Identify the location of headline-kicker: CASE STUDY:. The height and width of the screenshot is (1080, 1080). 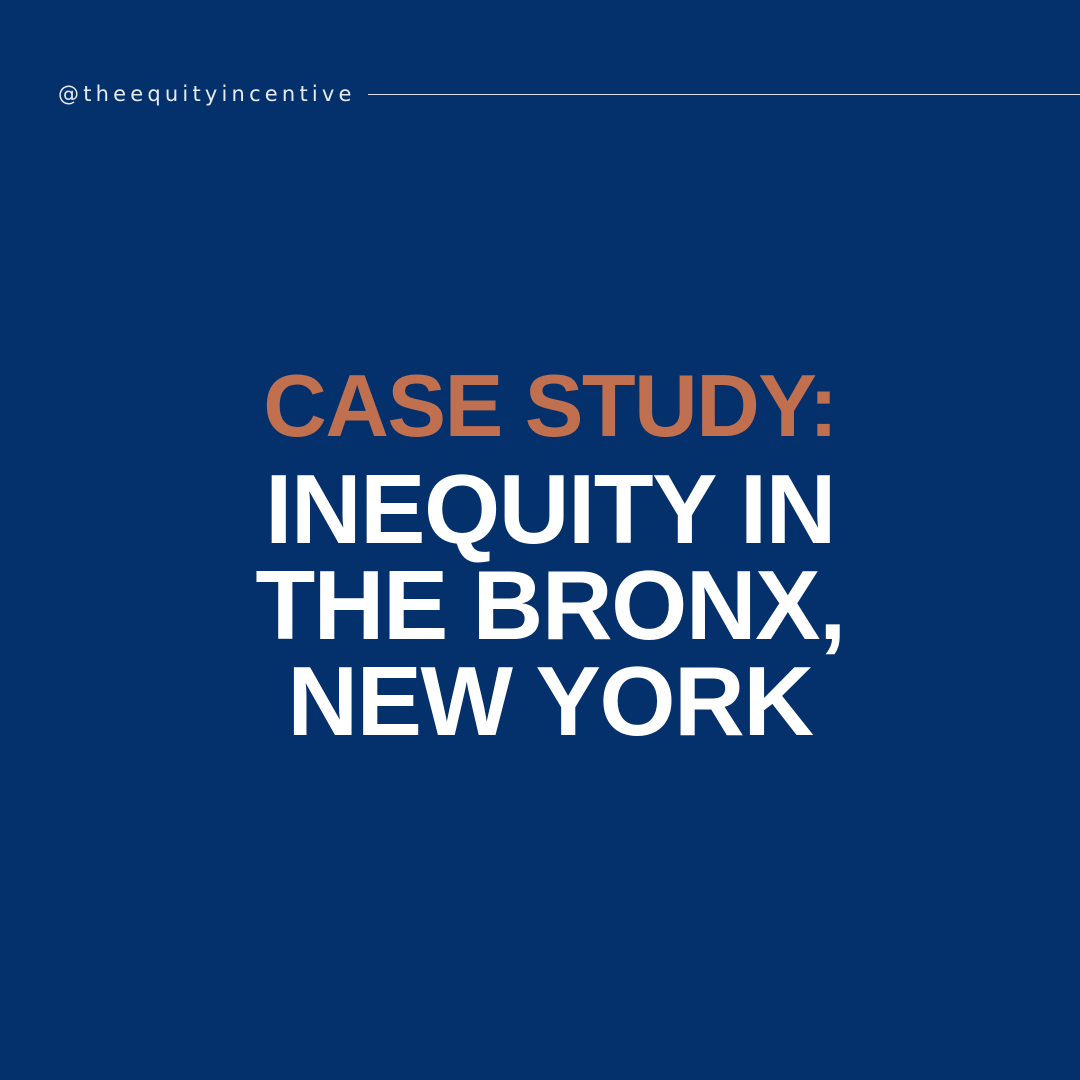
(550, 405).